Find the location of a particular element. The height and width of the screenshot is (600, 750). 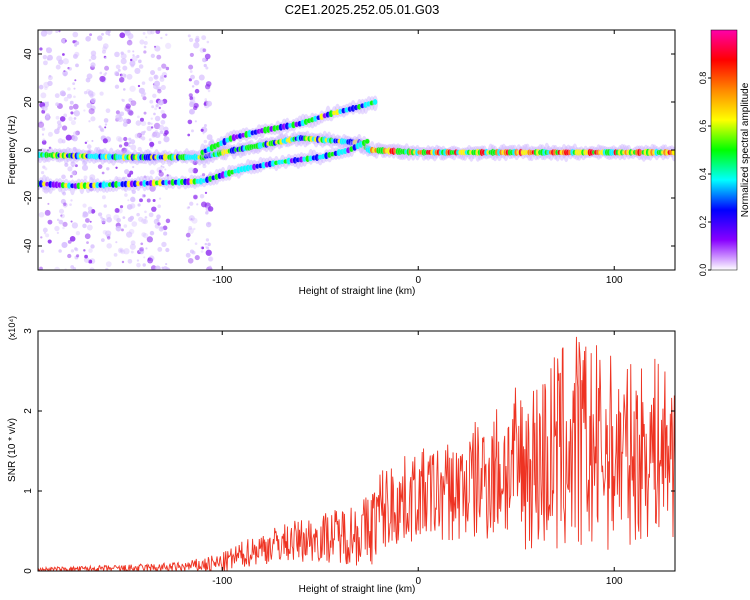

spectrogram-ytick-label: 20 is located at coordinates (28, 102).